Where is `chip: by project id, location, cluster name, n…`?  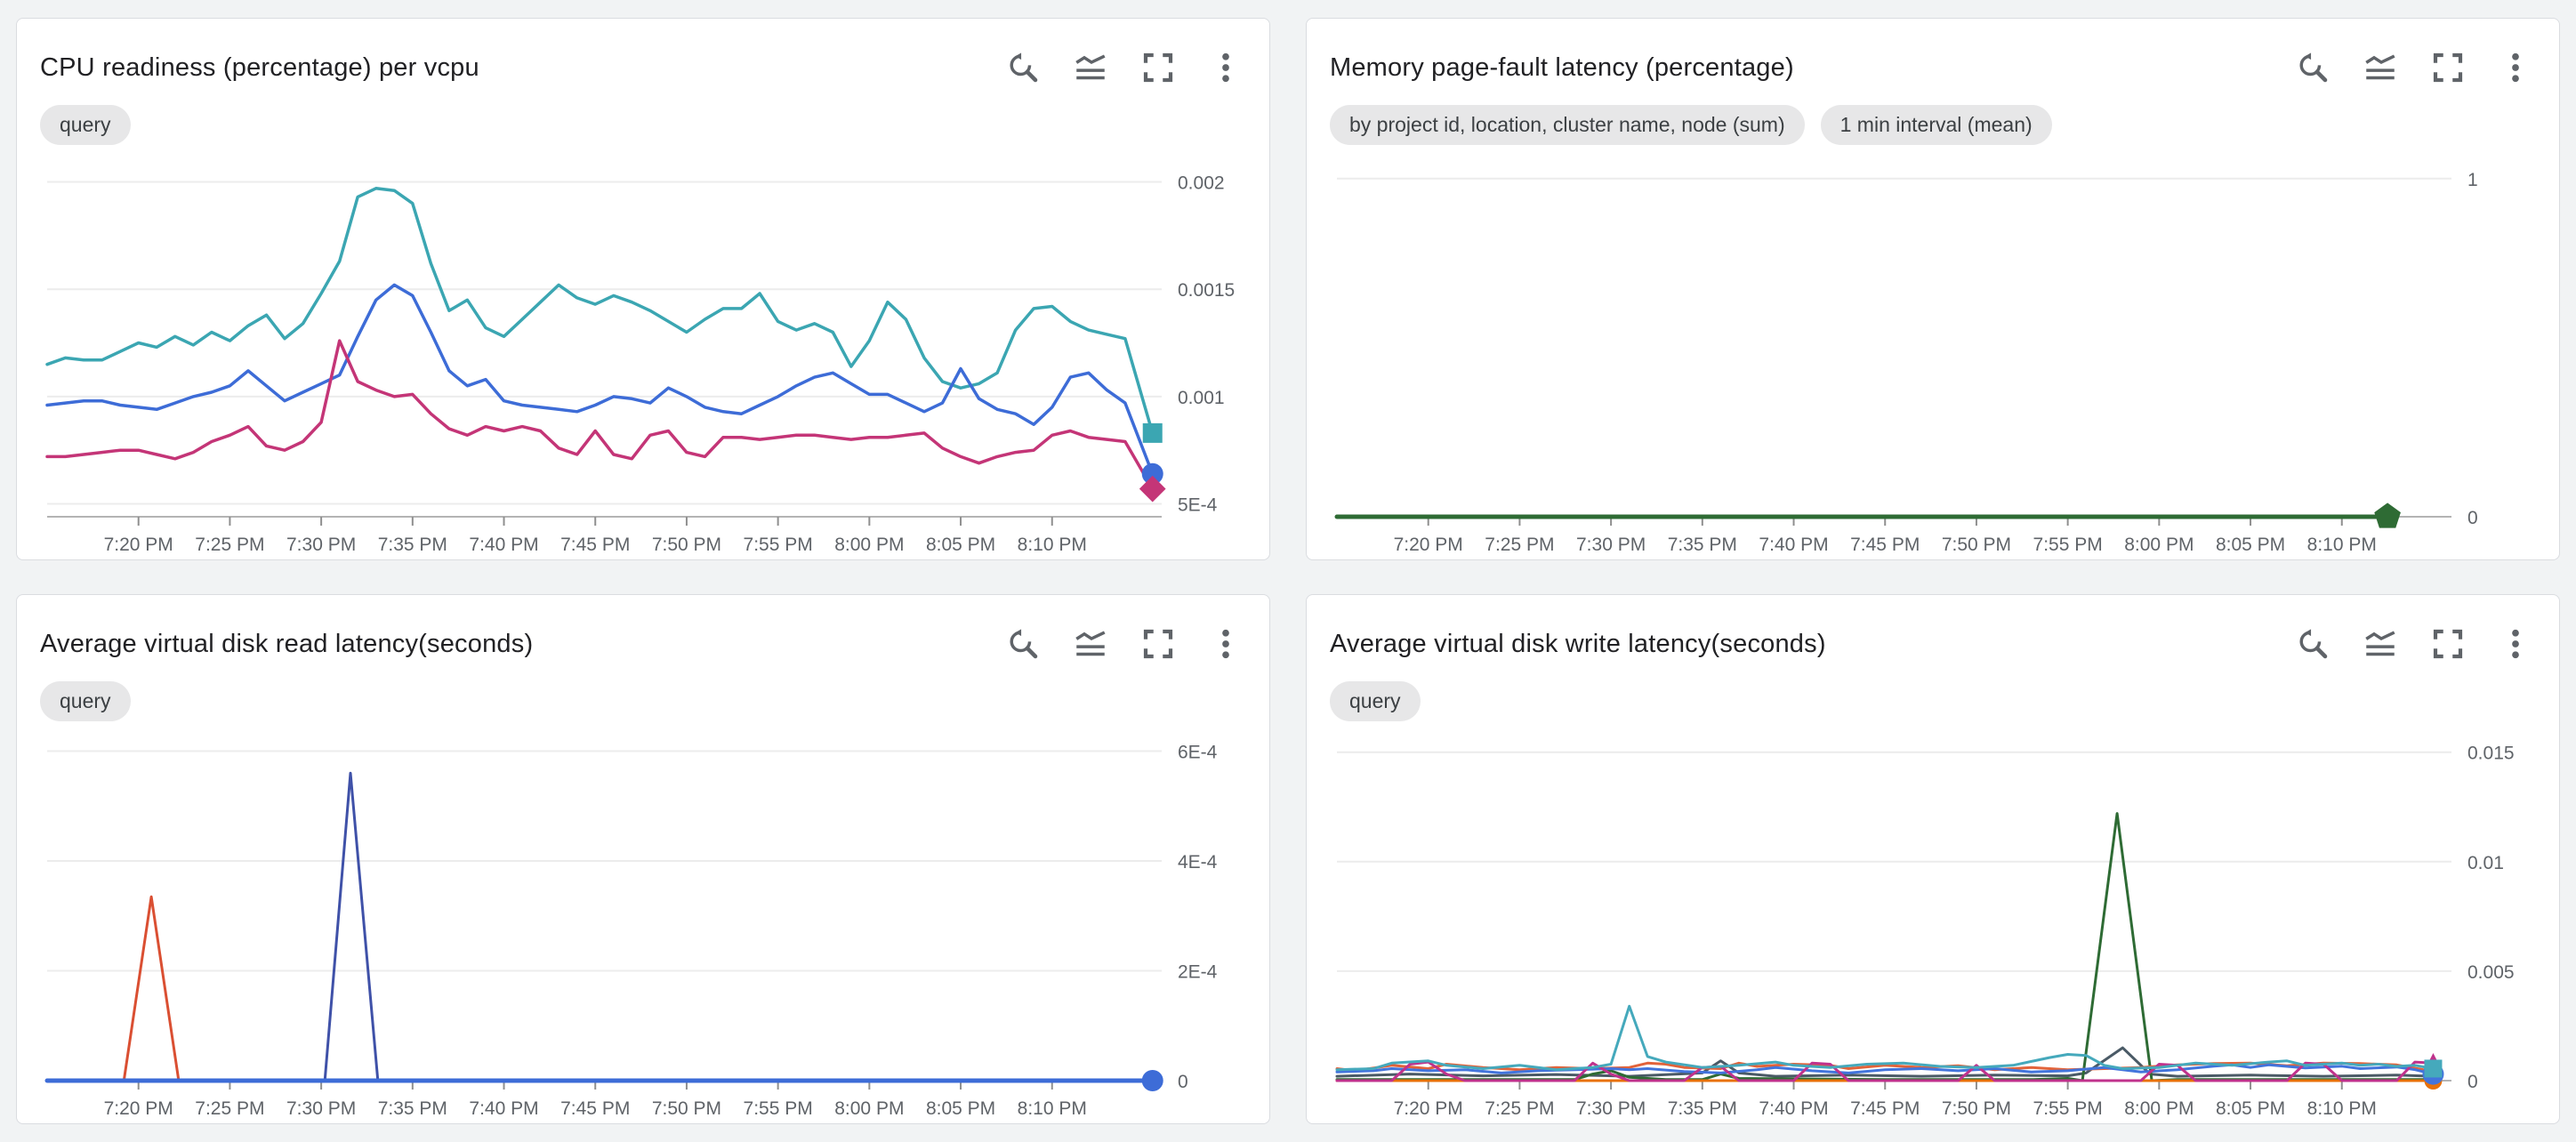
chip: by project id, location, cluster name, n… is located at coordinates (1567, 124).